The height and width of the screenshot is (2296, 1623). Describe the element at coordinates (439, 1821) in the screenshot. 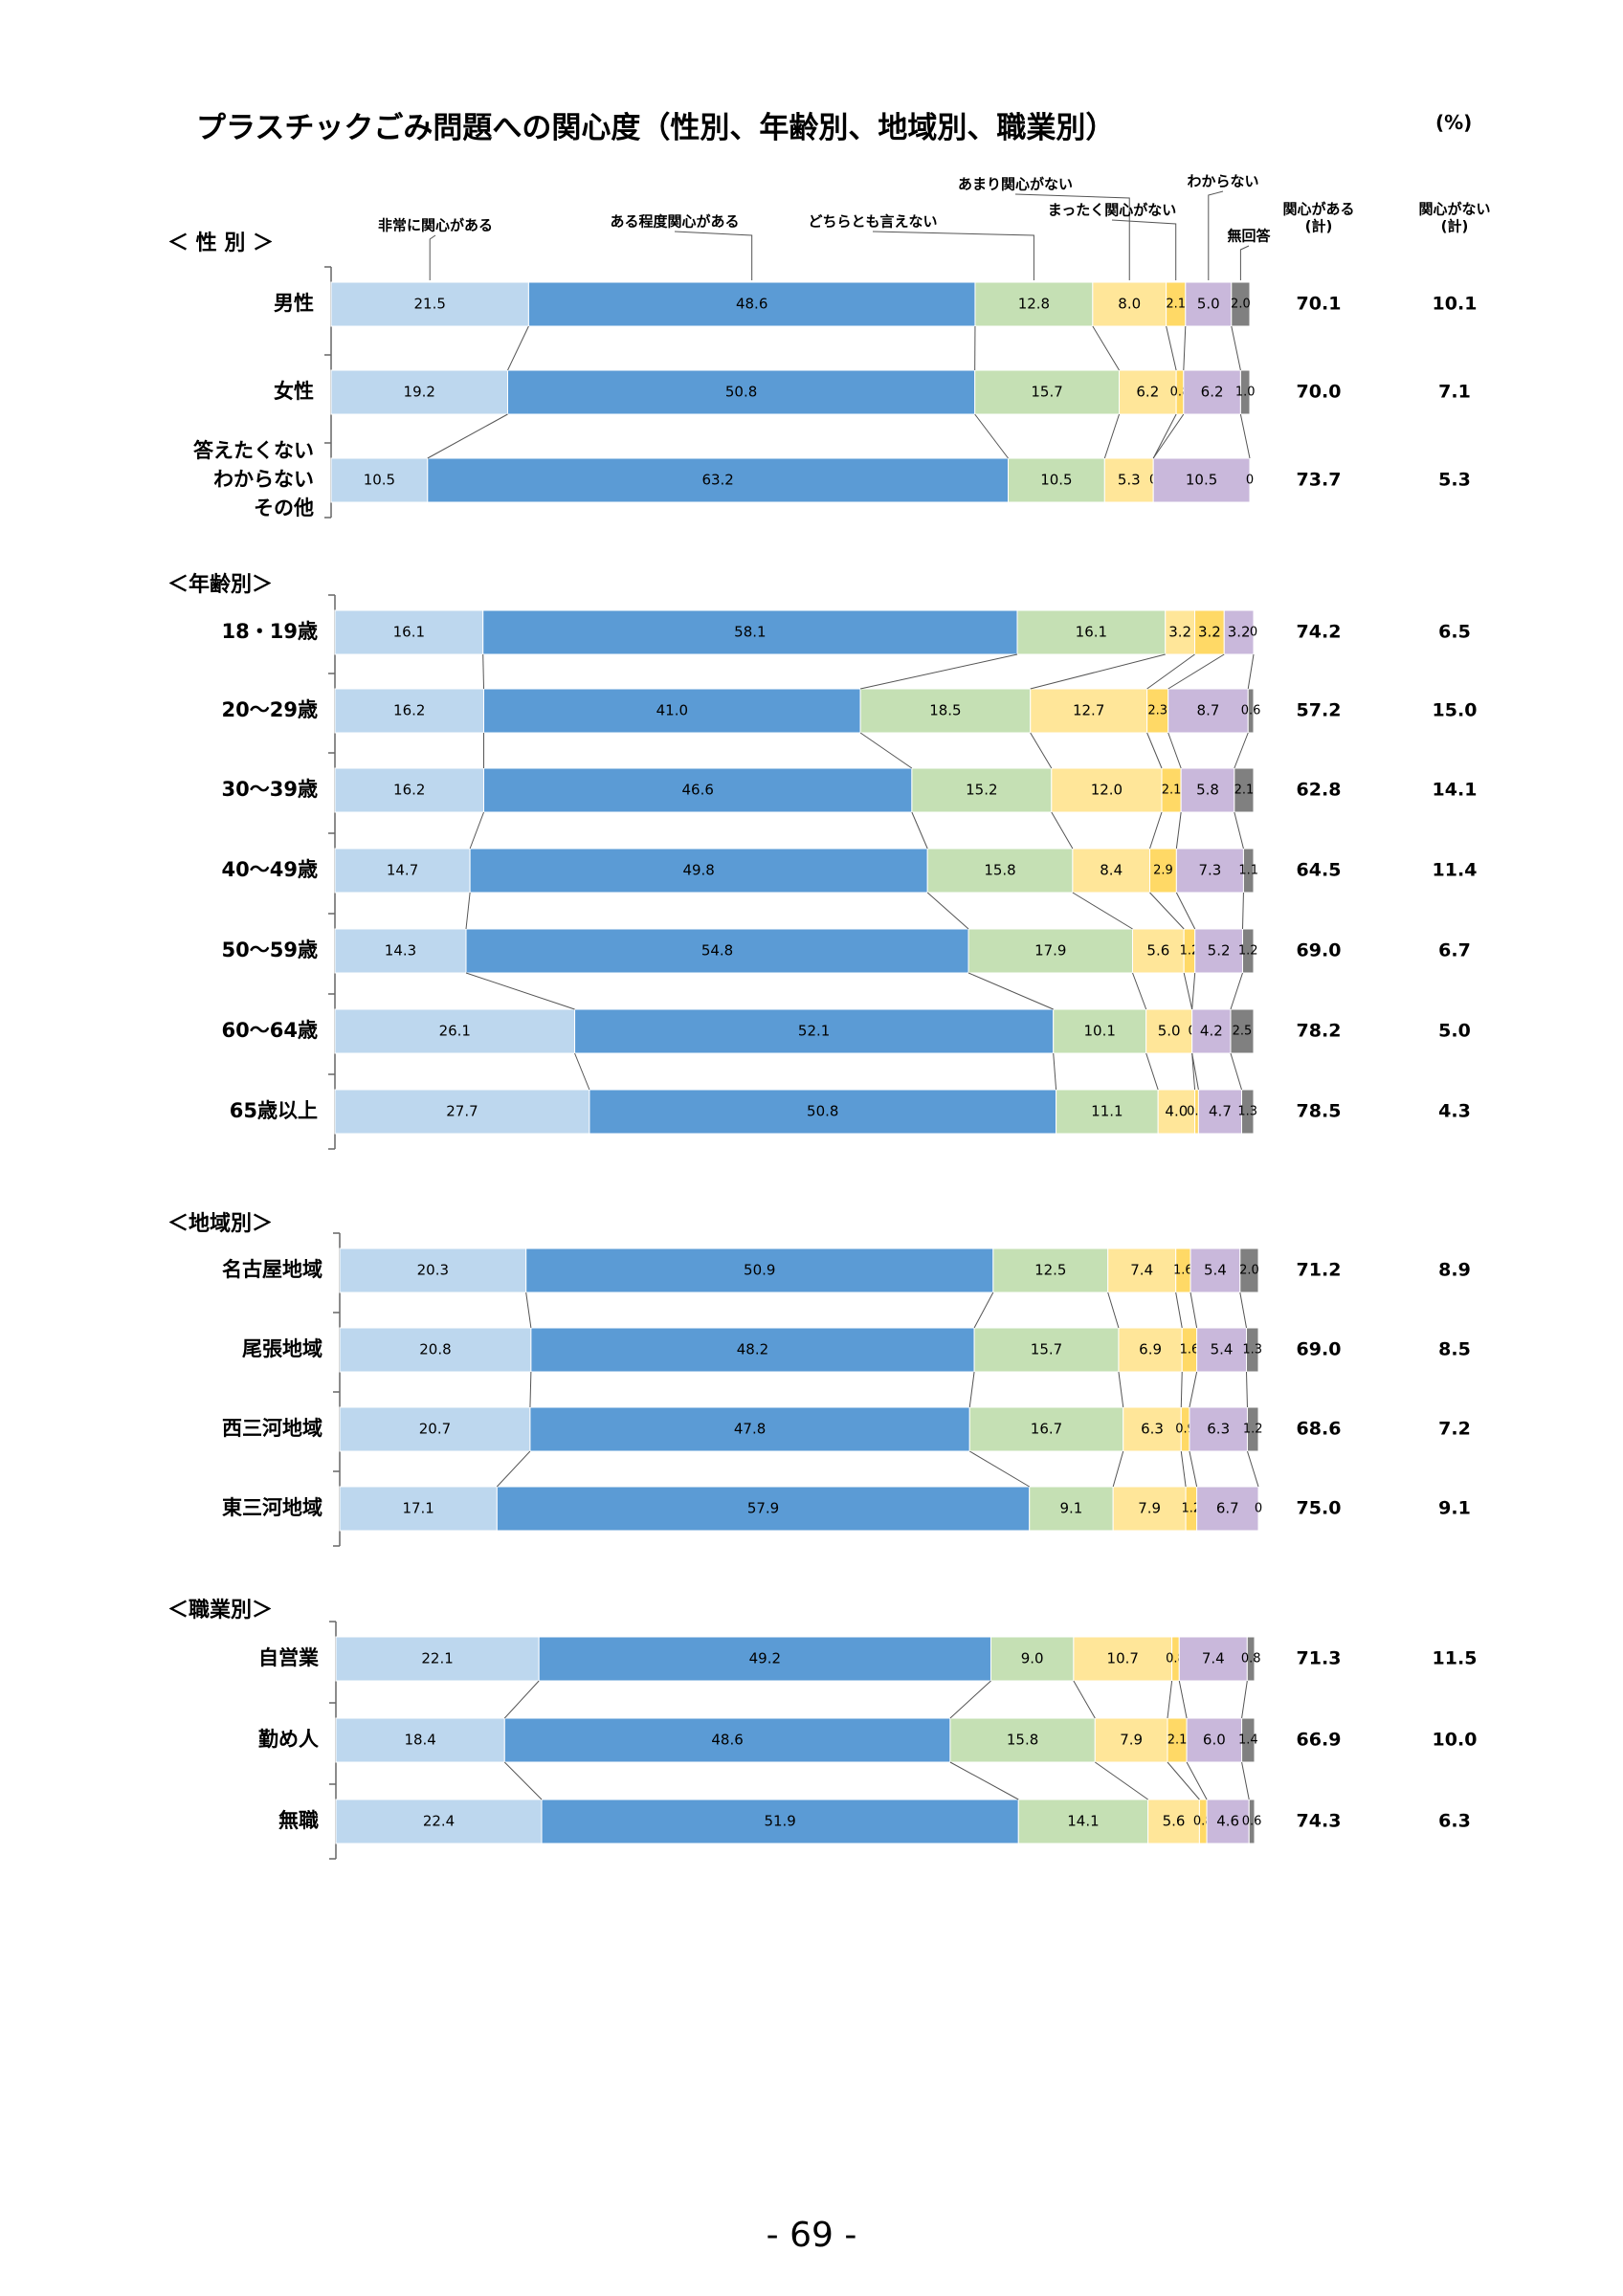

I see `data-label: 22.4` at that location.